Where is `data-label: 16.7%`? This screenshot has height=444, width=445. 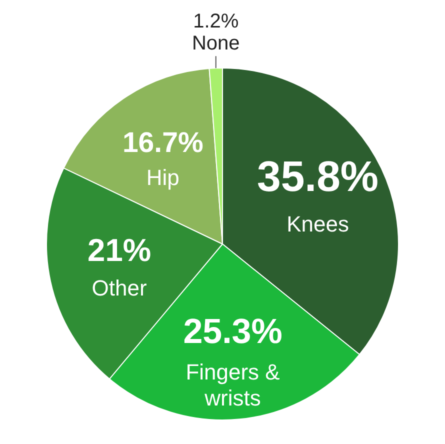 data-label: 16.7% is located at coordinates (163, 142).